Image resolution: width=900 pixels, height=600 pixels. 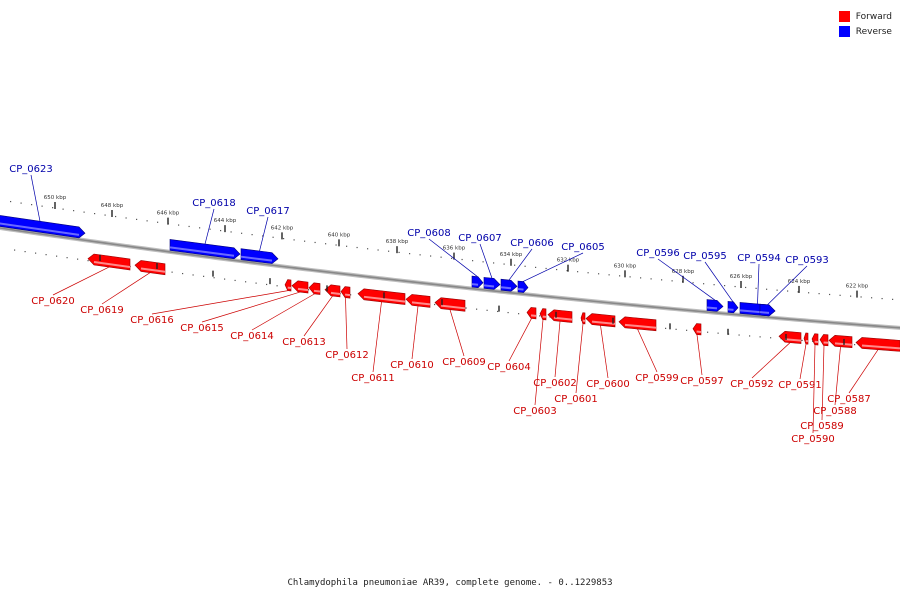 What do you see at coordinates (848, 399) in the screenshot?
I see `gene-label-CP_0587: CP_0587` at bounding box center [848, 399].